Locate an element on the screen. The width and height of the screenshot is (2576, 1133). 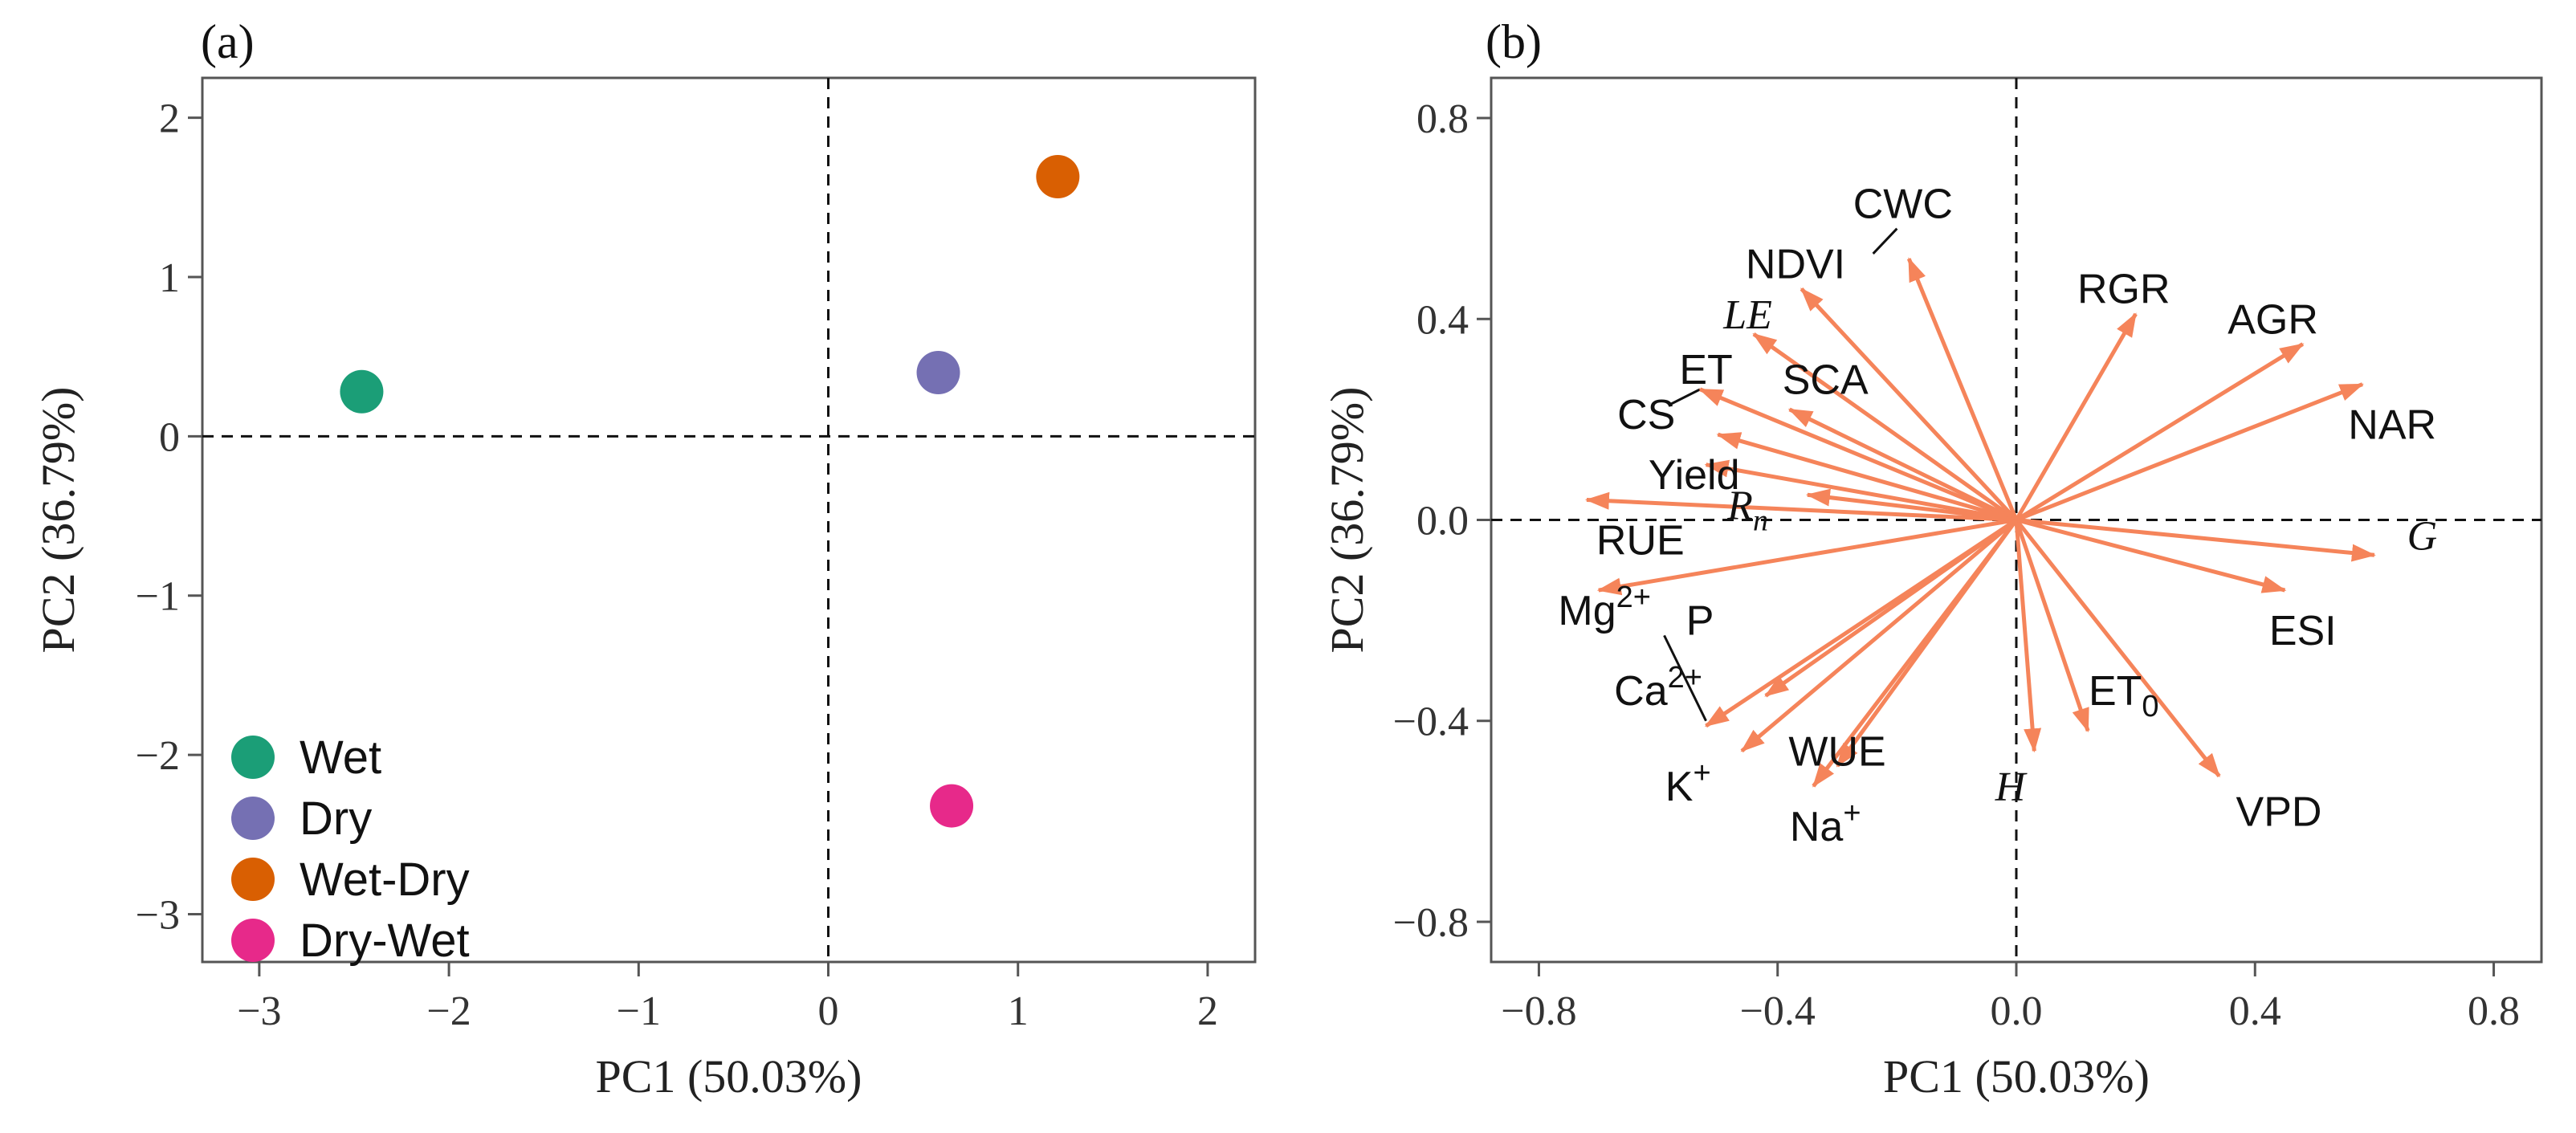
legend-swatch-dry-wet is located at coordinates (253, 940).